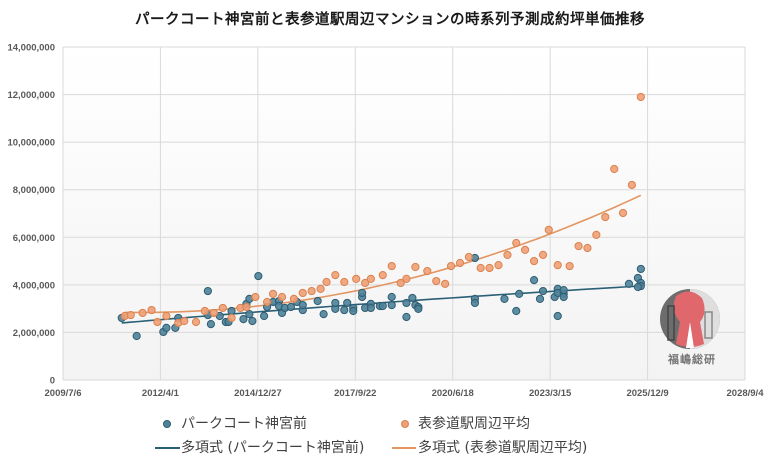 This screenshot has width=780, height=474. I want to click on logo-text: 福嶋総研, so click(692, 359).